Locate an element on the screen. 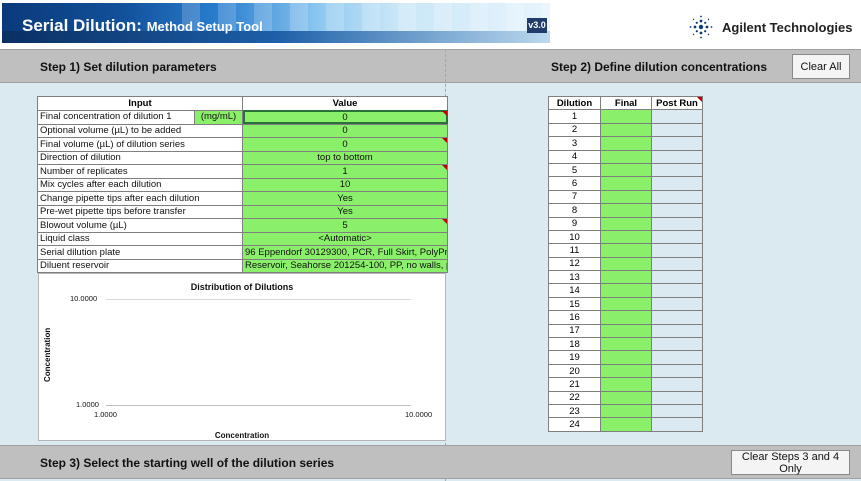  prewet-tips-value: Yes is located at coordinates (345, 211).